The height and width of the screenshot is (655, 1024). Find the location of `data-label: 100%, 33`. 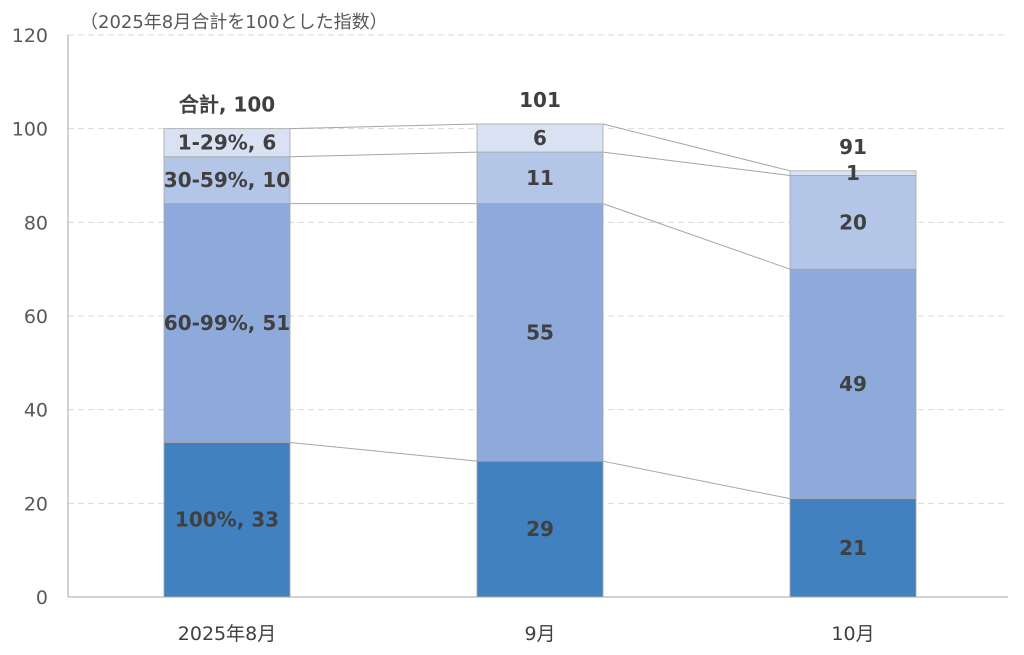

data-label: 100%, 33 is located at coordinates (227, 520).